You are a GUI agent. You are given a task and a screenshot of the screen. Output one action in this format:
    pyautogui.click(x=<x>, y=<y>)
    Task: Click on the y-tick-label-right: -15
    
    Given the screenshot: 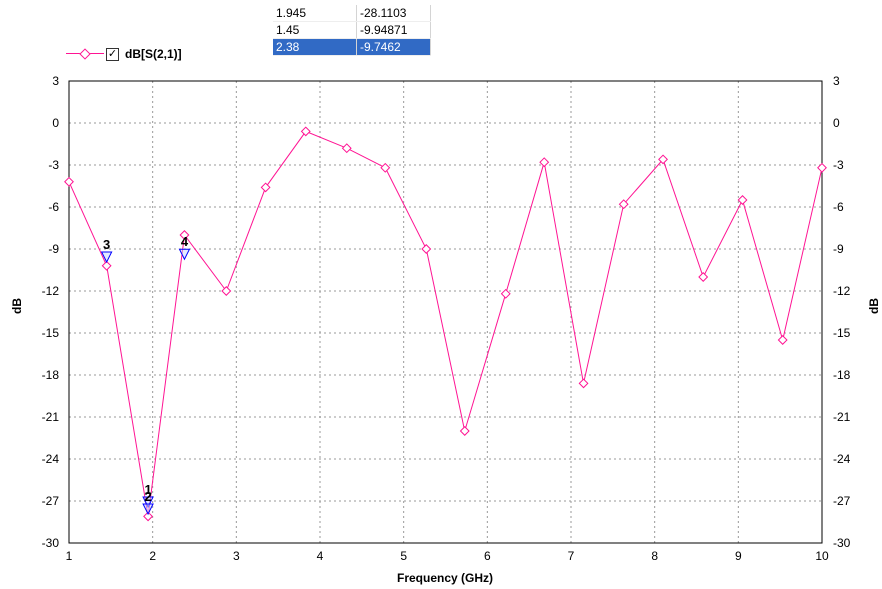 What is the action you would take?
    pyautogui.click(x=842, y=333)
    